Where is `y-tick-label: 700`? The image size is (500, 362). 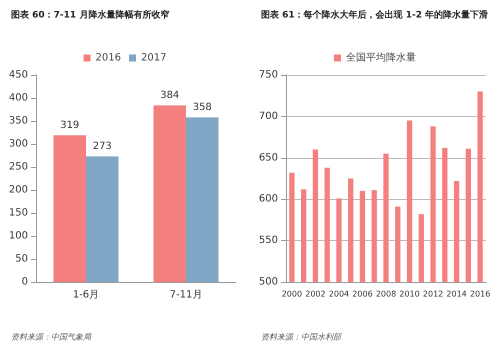 y-tick-label: 700 is located at coordinates (268, 116).